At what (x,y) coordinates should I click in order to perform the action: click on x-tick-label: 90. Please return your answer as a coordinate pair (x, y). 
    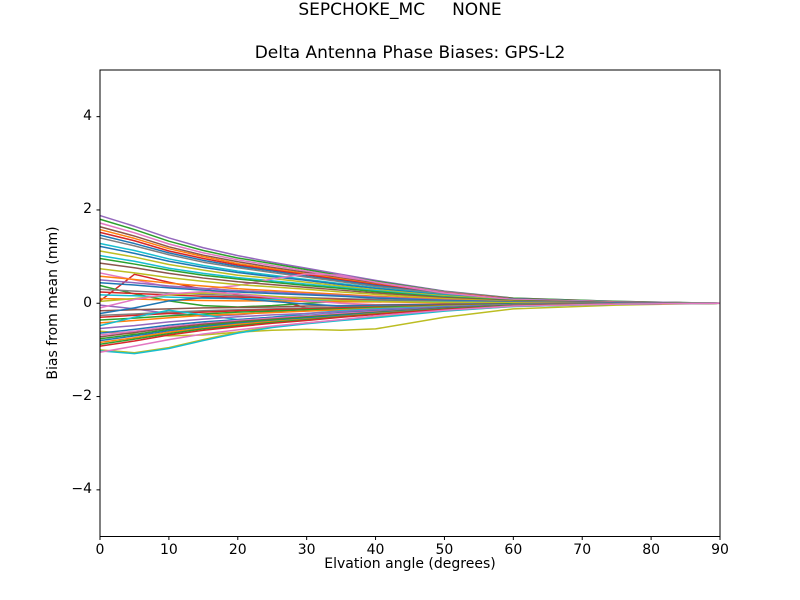
    Looking at the image, I should click on (720, 550).